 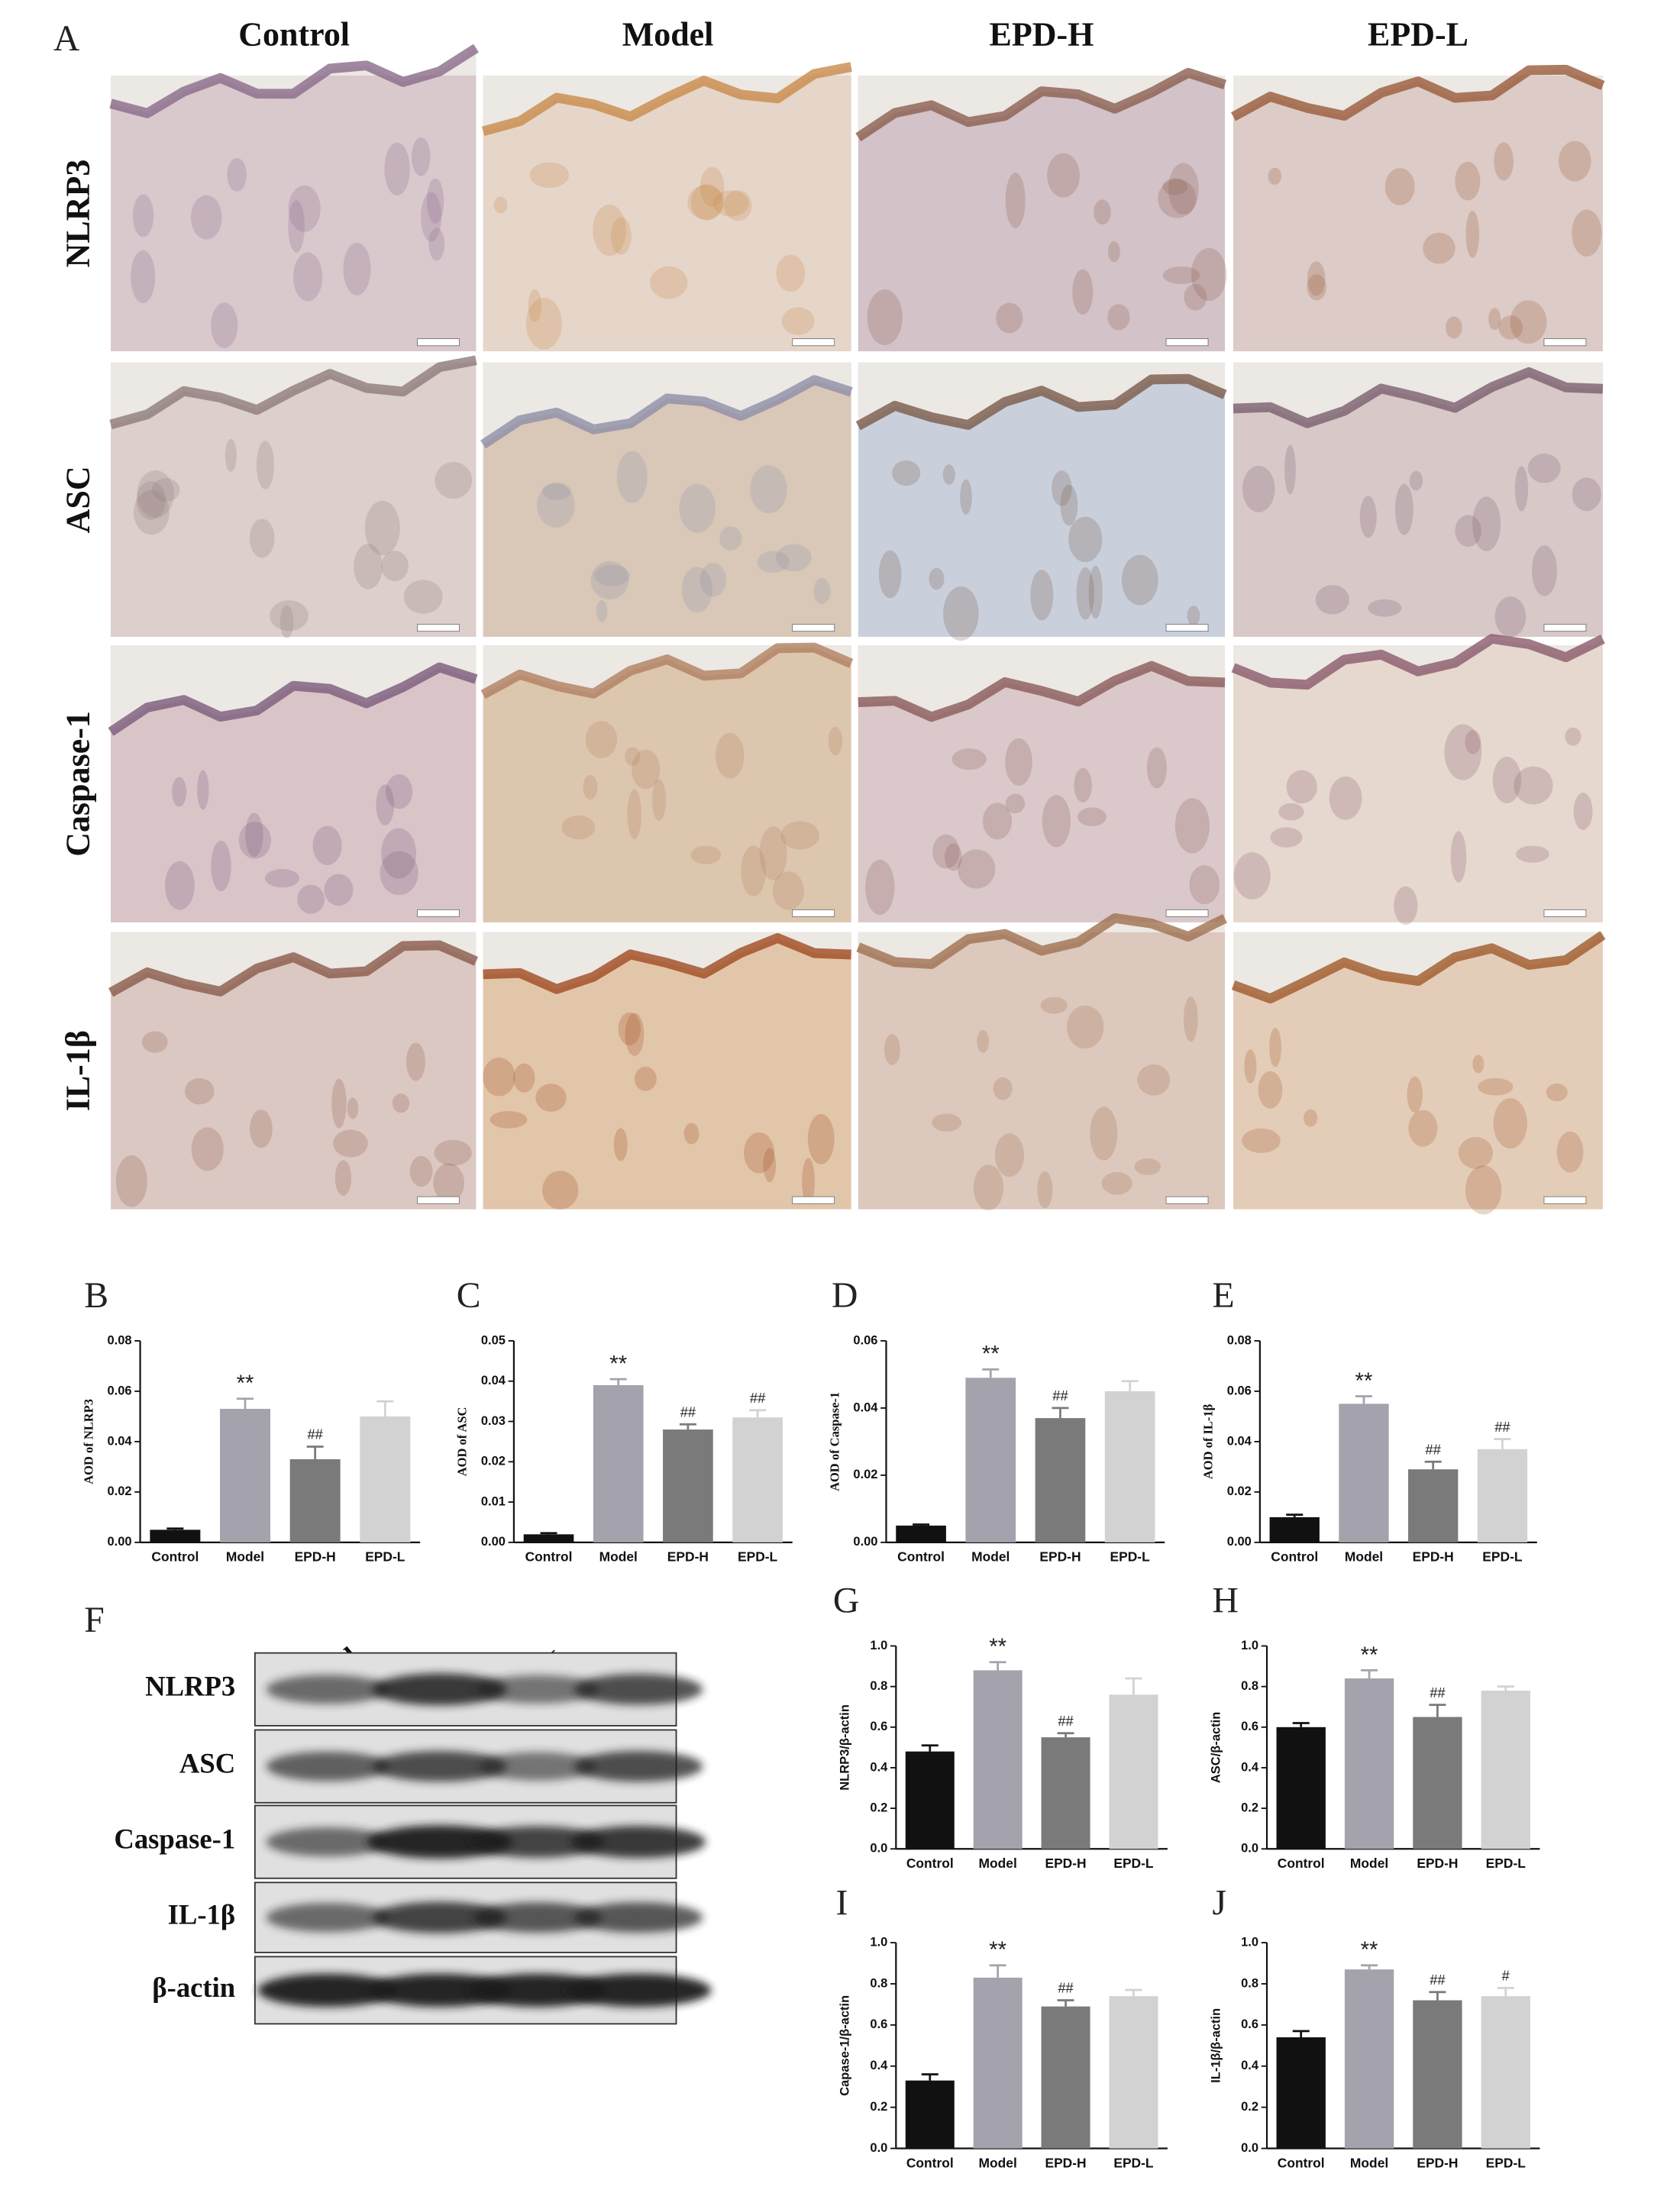 What do you see at coordinates (78, 214) in the screenshot?
I see `row-label: NLRP3` at bounding box center [78, 214].